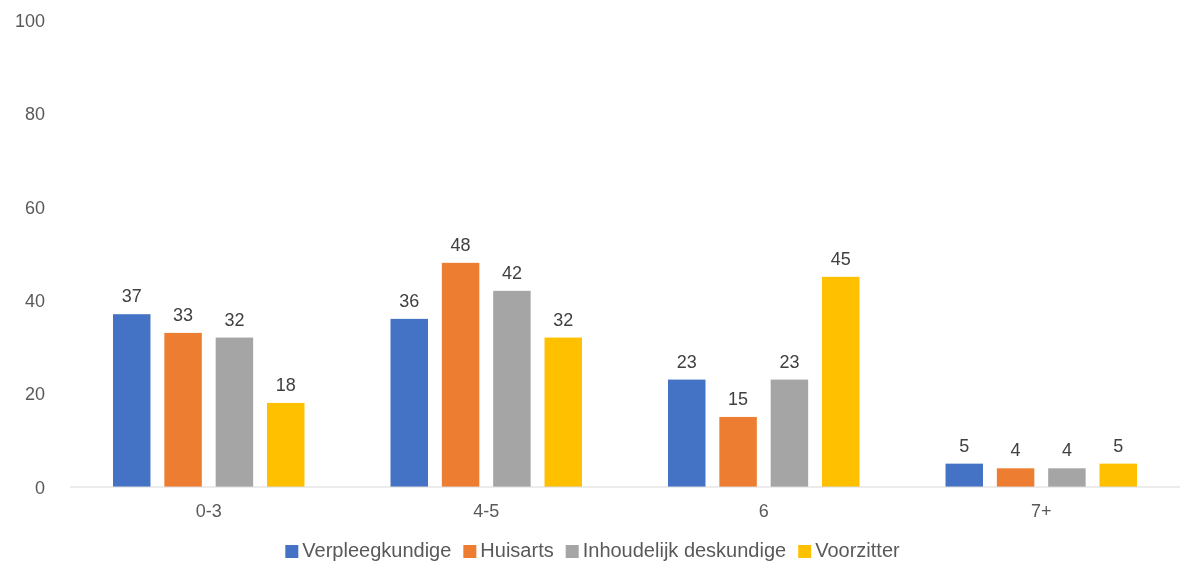 Image resolution: width=1185 pixels, height=569 pixels. I want to click on data-label: 33, so click(183, 314).